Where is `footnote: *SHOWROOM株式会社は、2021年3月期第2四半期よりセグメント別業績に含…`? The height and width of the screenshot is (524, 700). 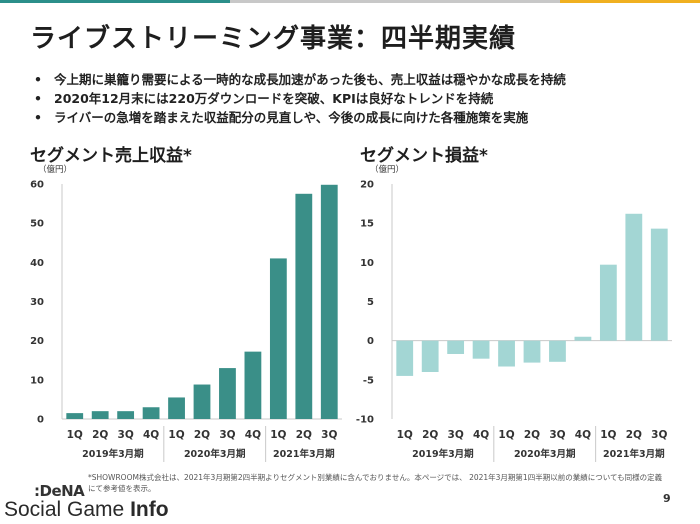 footnote: *SHOWROOM株式会社は、2021年3月期第2四半期よりセグメント別業績に含… is located at coordinates (375, 483).